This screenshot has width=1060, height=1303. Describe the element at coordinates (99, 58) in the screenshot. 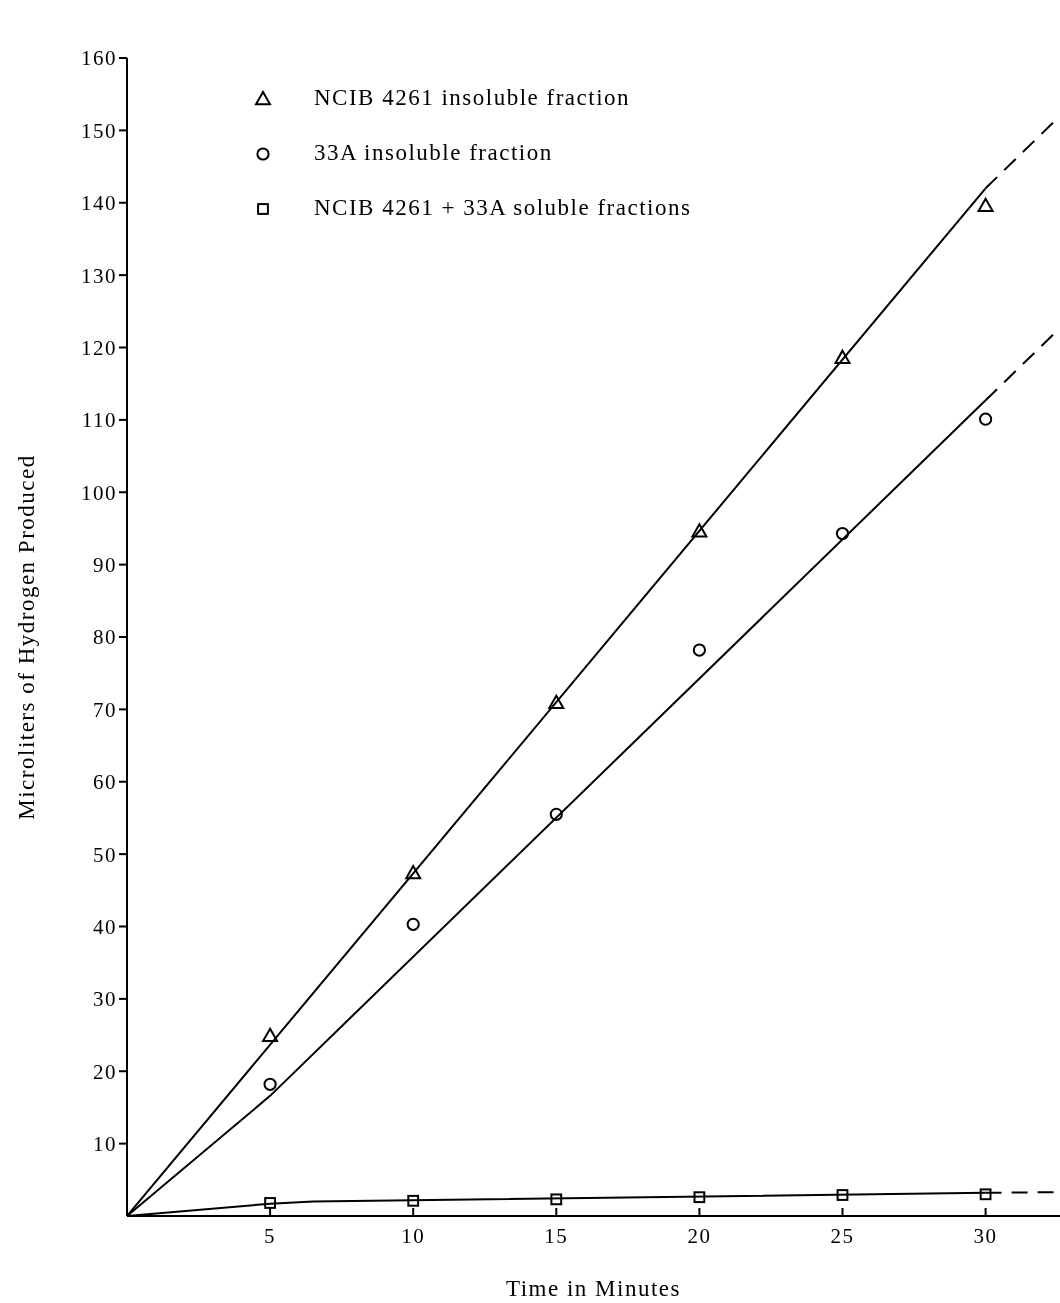

I see `y-tick-label: 160` at that location.